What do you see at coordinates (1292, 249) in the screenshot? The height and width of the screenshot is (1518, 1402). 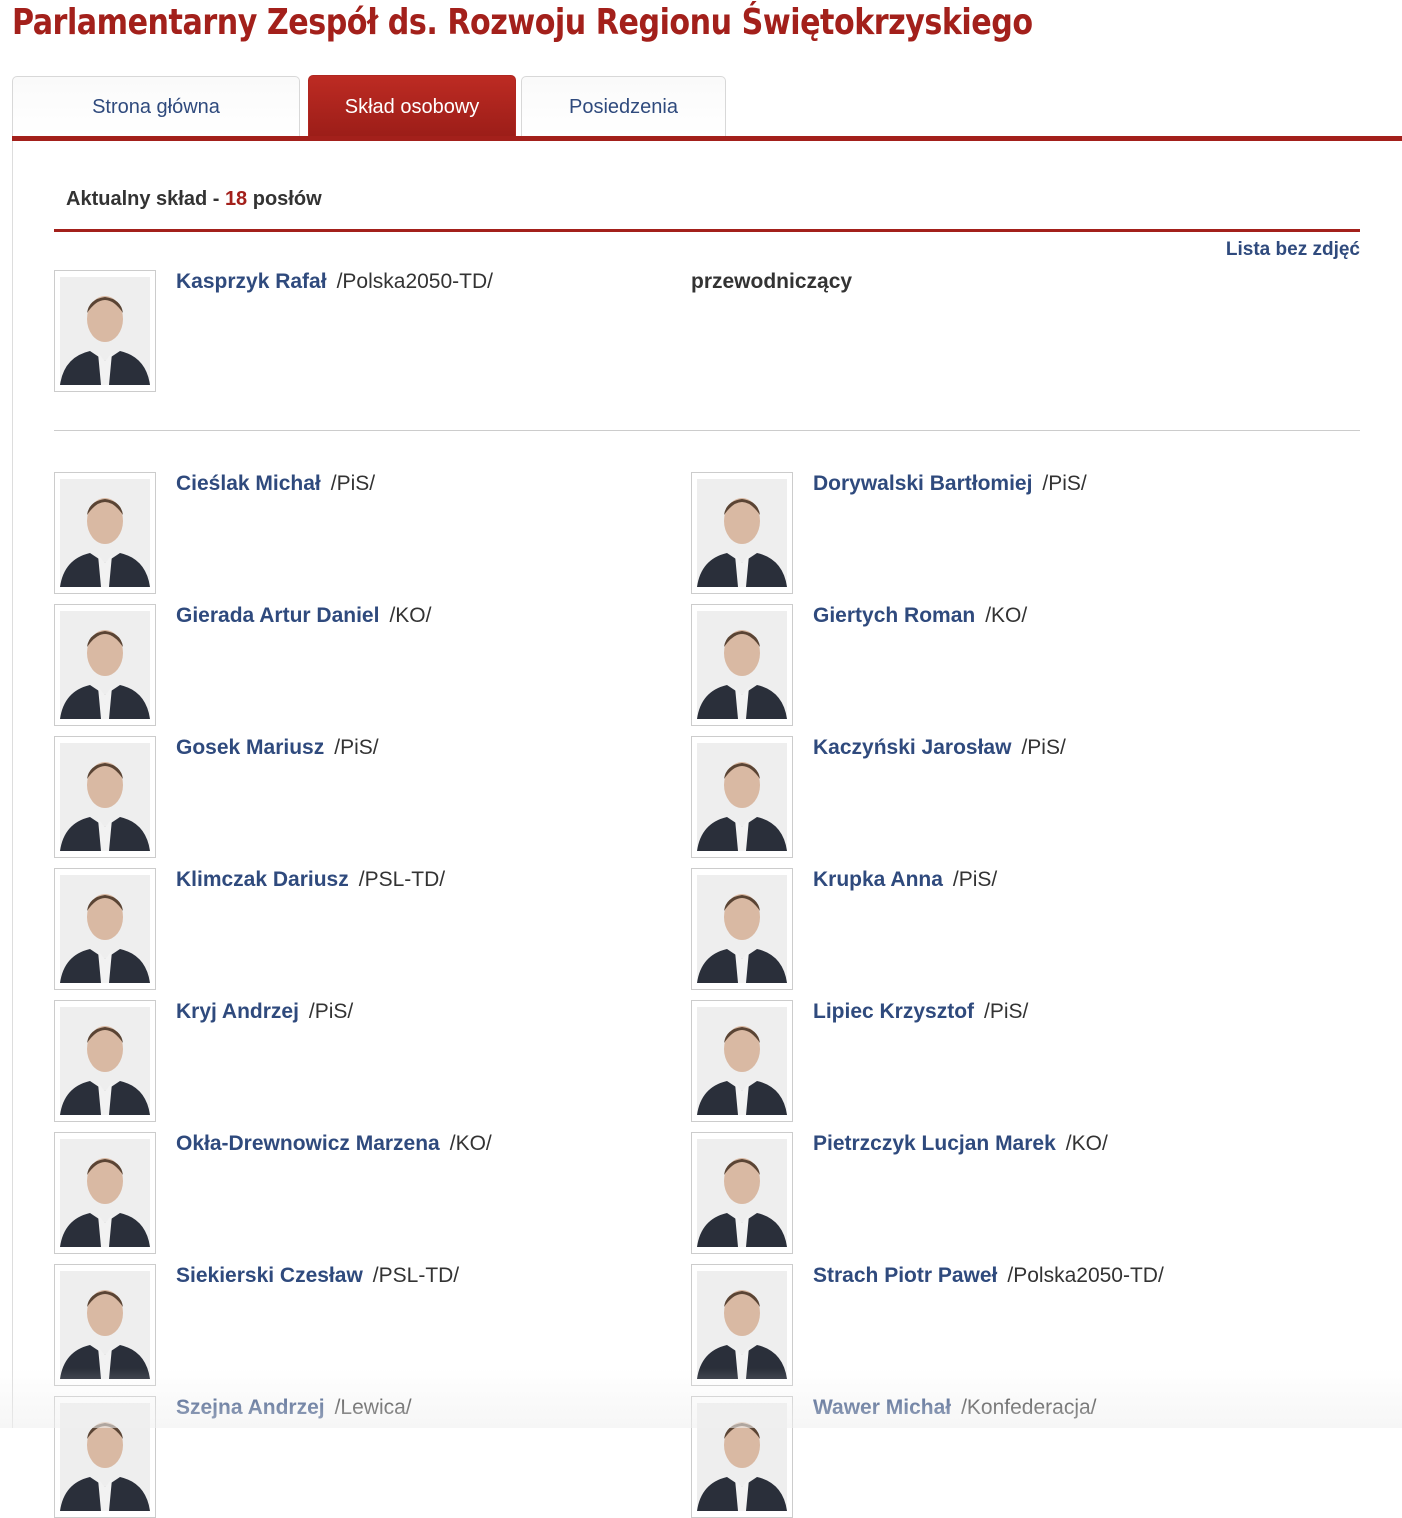 I see `list-without-photos-link: Lista bez zdjęć` at bounding box center [1292, 249].